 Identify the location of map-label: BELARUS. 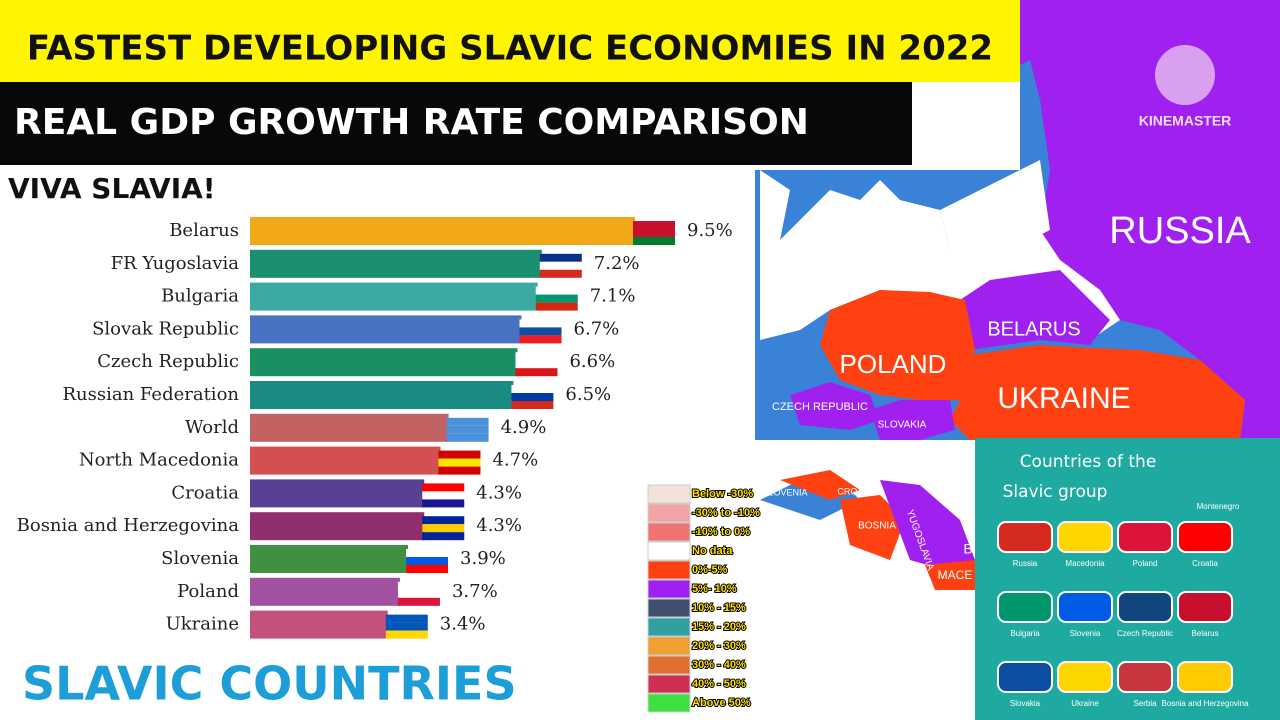
(1033, 329).